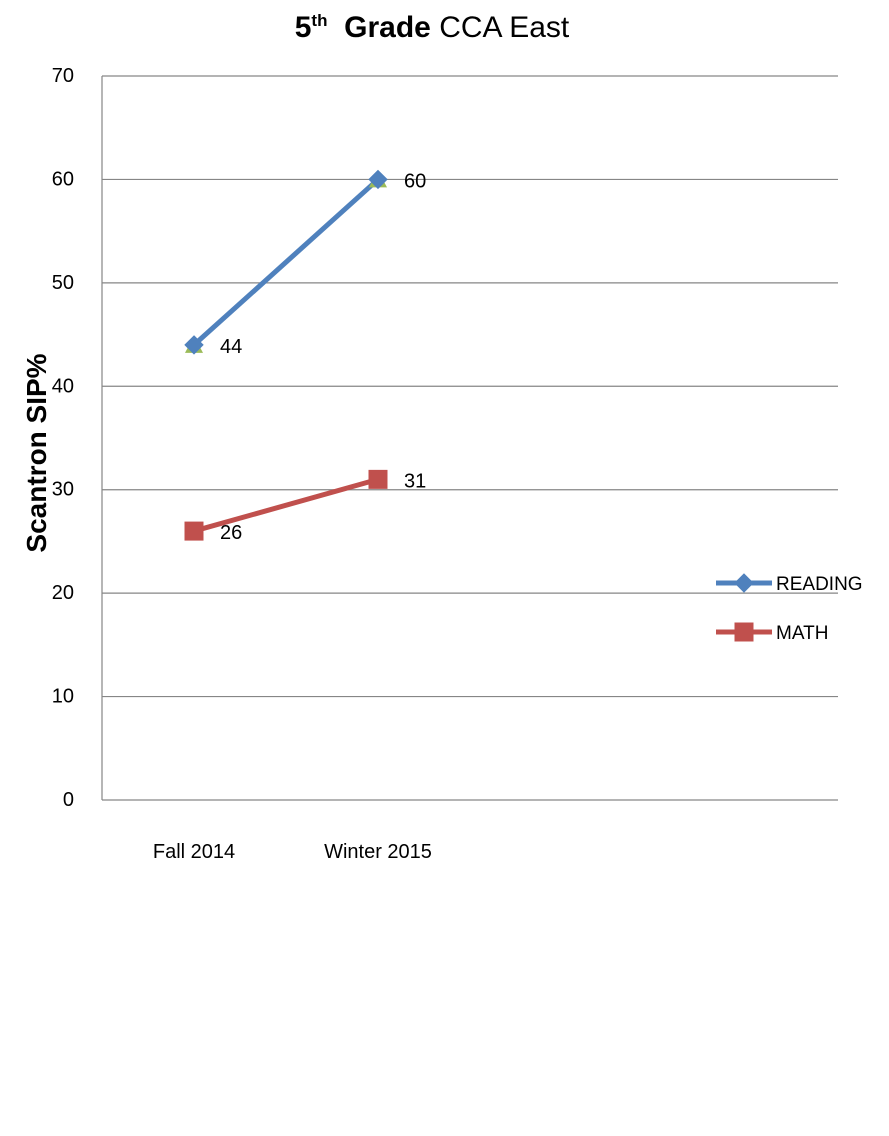 This screenshot has height=1136, width=889. Describe the element at coordinates (194, 852) in the screenshot. I see `x-tick-label-0: Fall 2014` at that location.